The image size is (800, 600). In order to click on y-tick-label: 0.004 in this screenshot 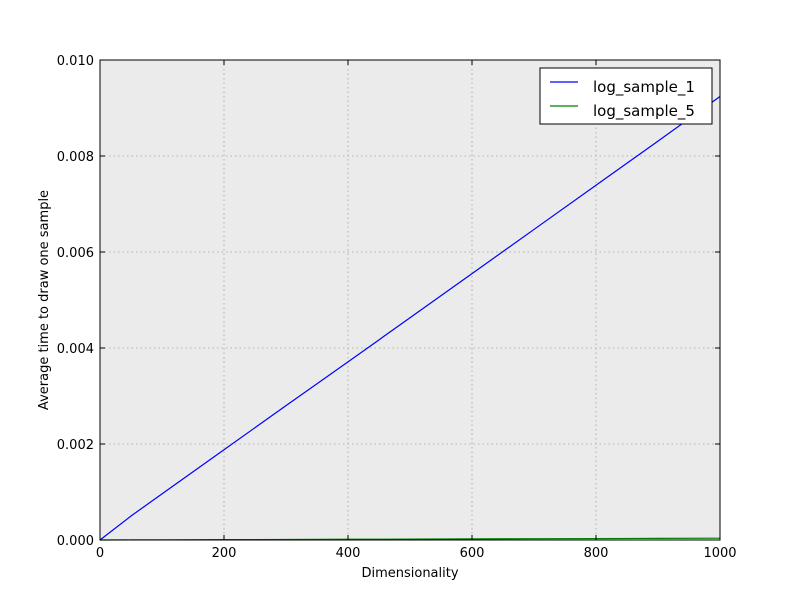, I will do `click(75, 349)`.